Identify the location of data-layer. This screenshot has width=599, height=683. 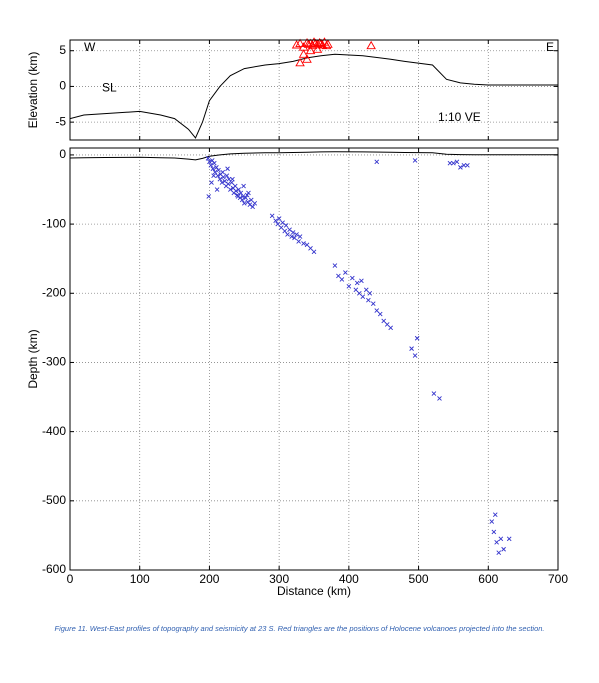
(314, 96).